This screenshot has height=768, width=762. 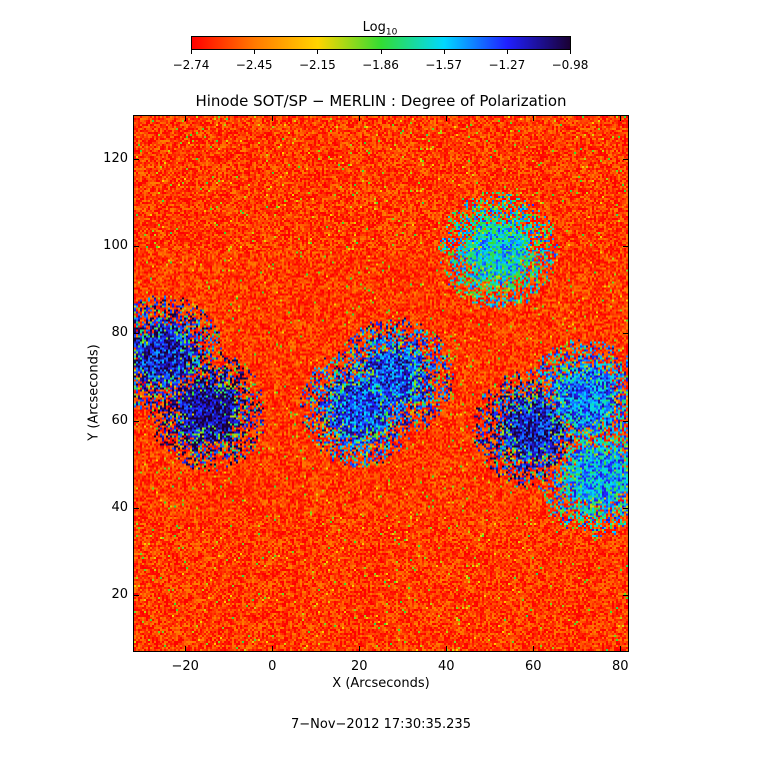 I want to click on colorbar-tick-label: −2.45, so click(x=254, y=65).